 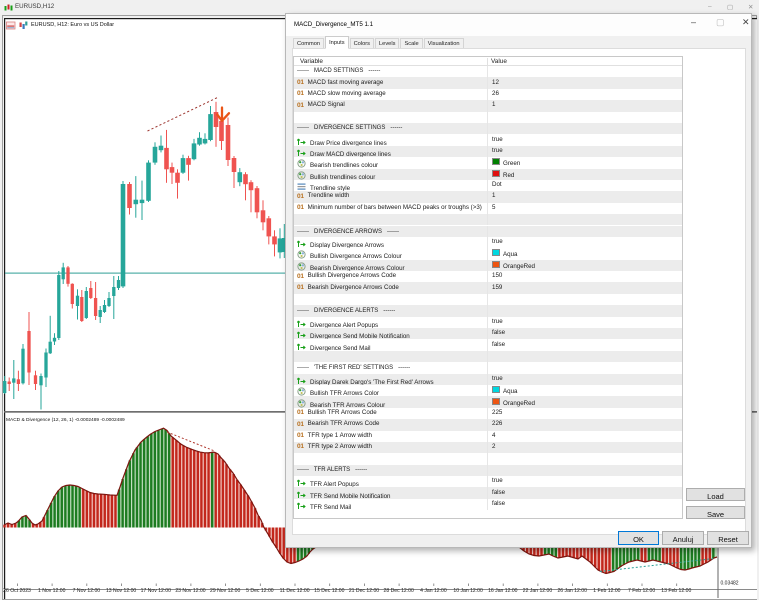 What do you see at coordinates (572, 591) in the screenshot?
I see `svg-text: 26 Jan 12:00` at bounding box center [572, 591].